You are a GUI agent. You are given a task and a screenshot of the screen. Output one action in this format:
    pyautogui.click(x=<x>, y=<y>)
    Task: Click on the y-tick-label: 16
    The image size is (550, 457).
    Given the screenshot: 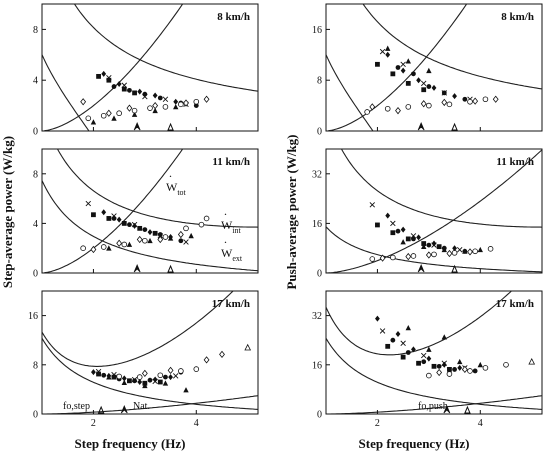 What is the action you would take?
    pyautogui.click(x=317, y=224)
    